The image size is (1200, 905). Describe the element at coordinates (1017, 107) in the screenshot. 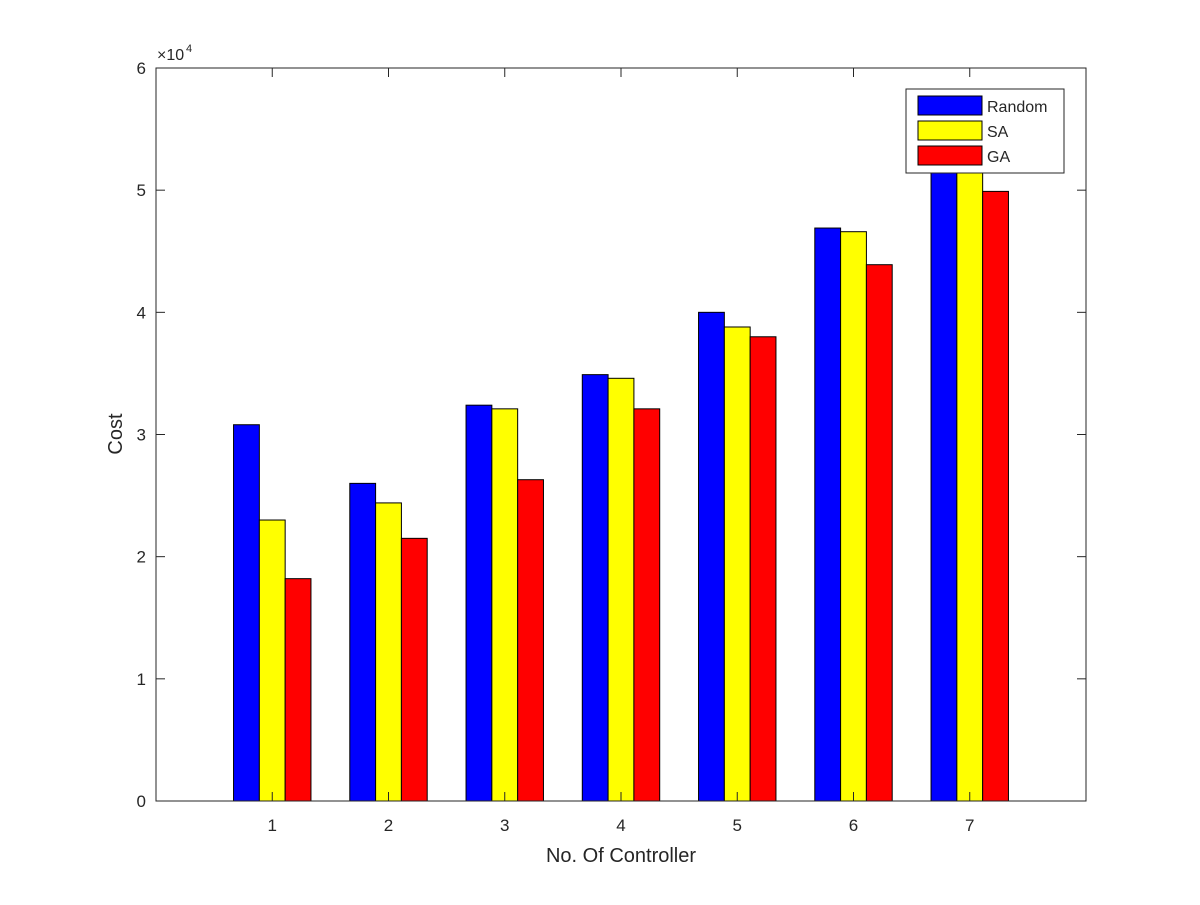

I see `legend-label-random: Random` at that location.